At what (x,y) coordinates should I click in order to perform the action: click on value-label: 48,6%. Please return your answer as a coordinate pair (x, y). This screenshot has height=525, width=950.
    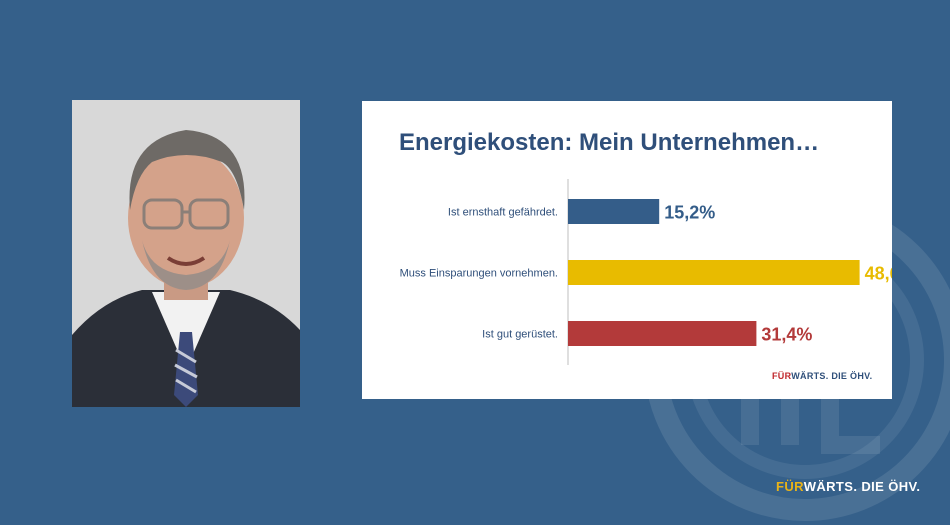
    Looking at the image, I should click on (878, 274).